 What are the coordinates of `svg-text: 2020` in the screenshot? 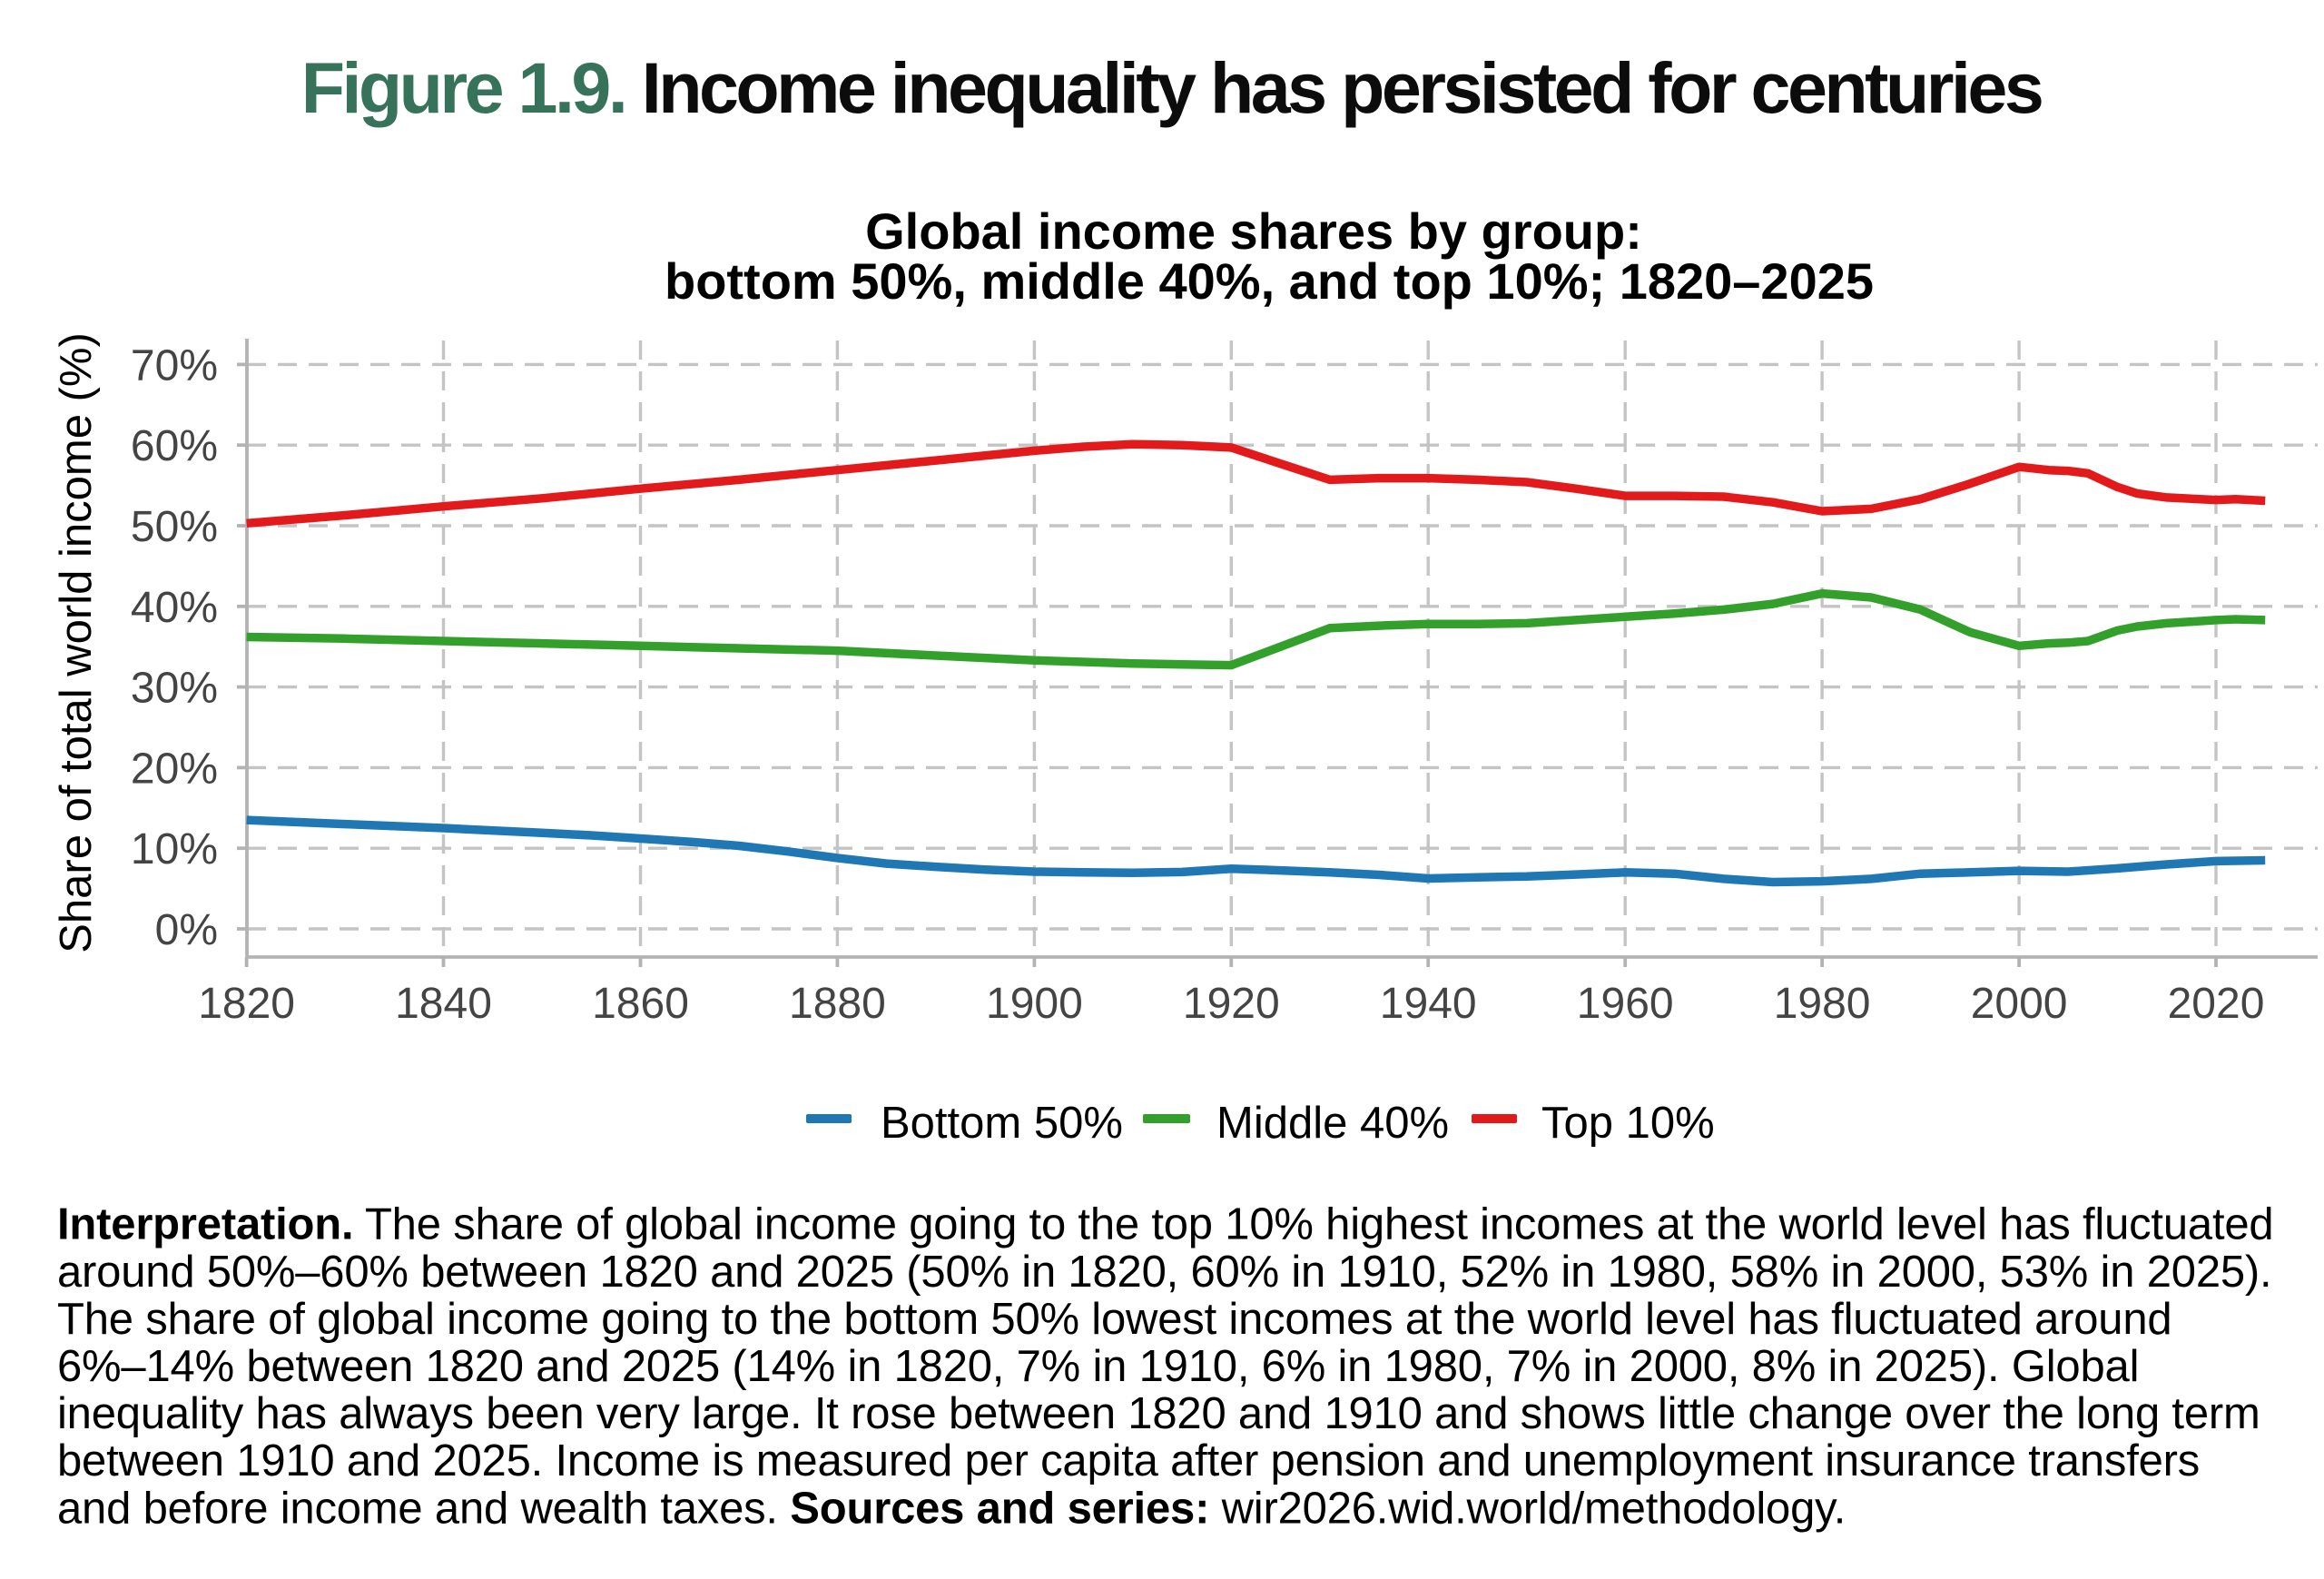 It's located at (2216, 1004).